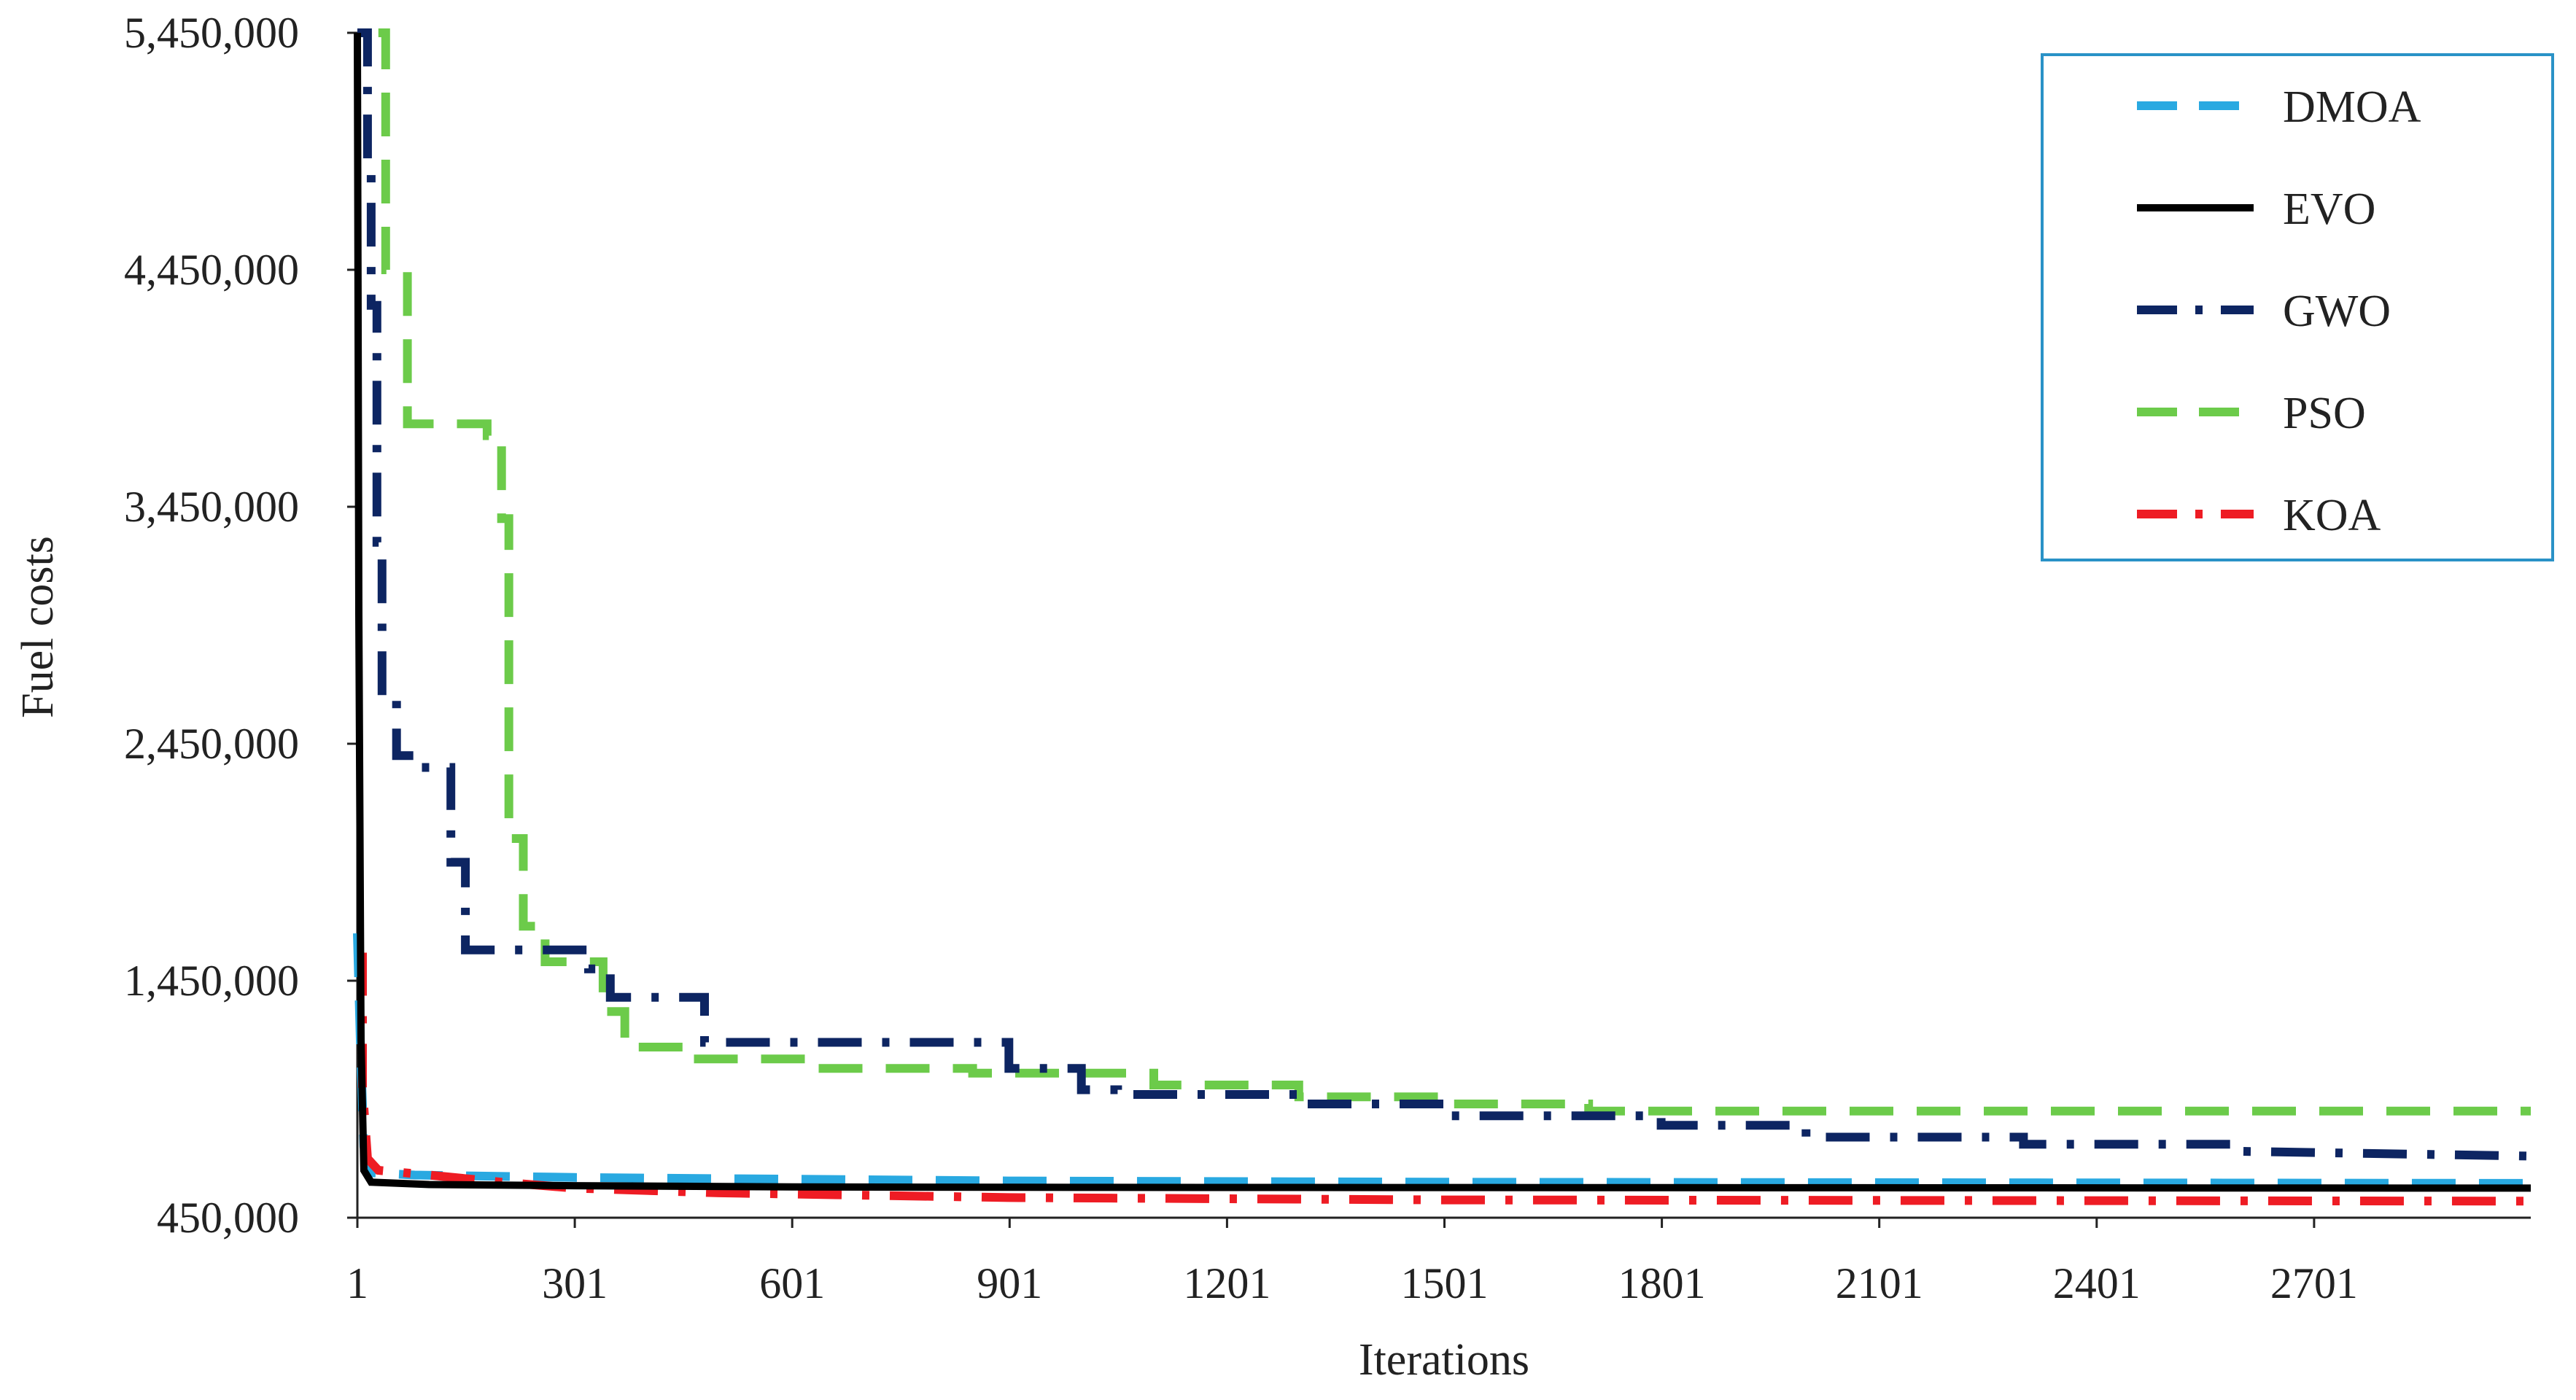 The width and height of the screenshot is (2576, 1400). What do you see at coordinates (1662, 1283) in the screenshot?
I see `x-tick-label: 1801` at bounding box center [1662, 1283].